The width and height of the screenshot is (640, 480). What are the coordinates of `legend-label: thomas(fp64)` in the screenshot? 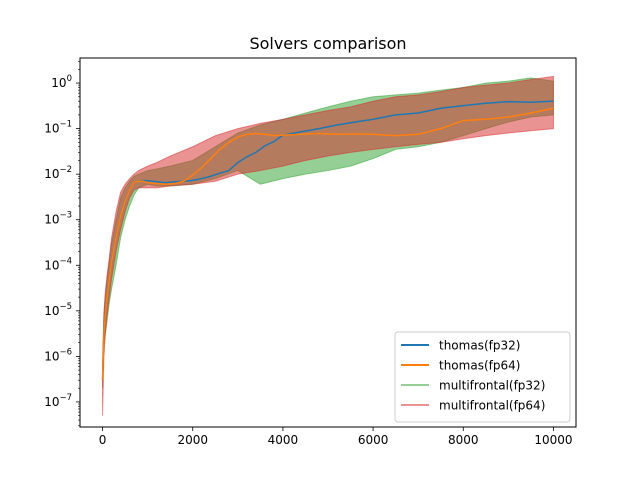 It's located at (479, 366).